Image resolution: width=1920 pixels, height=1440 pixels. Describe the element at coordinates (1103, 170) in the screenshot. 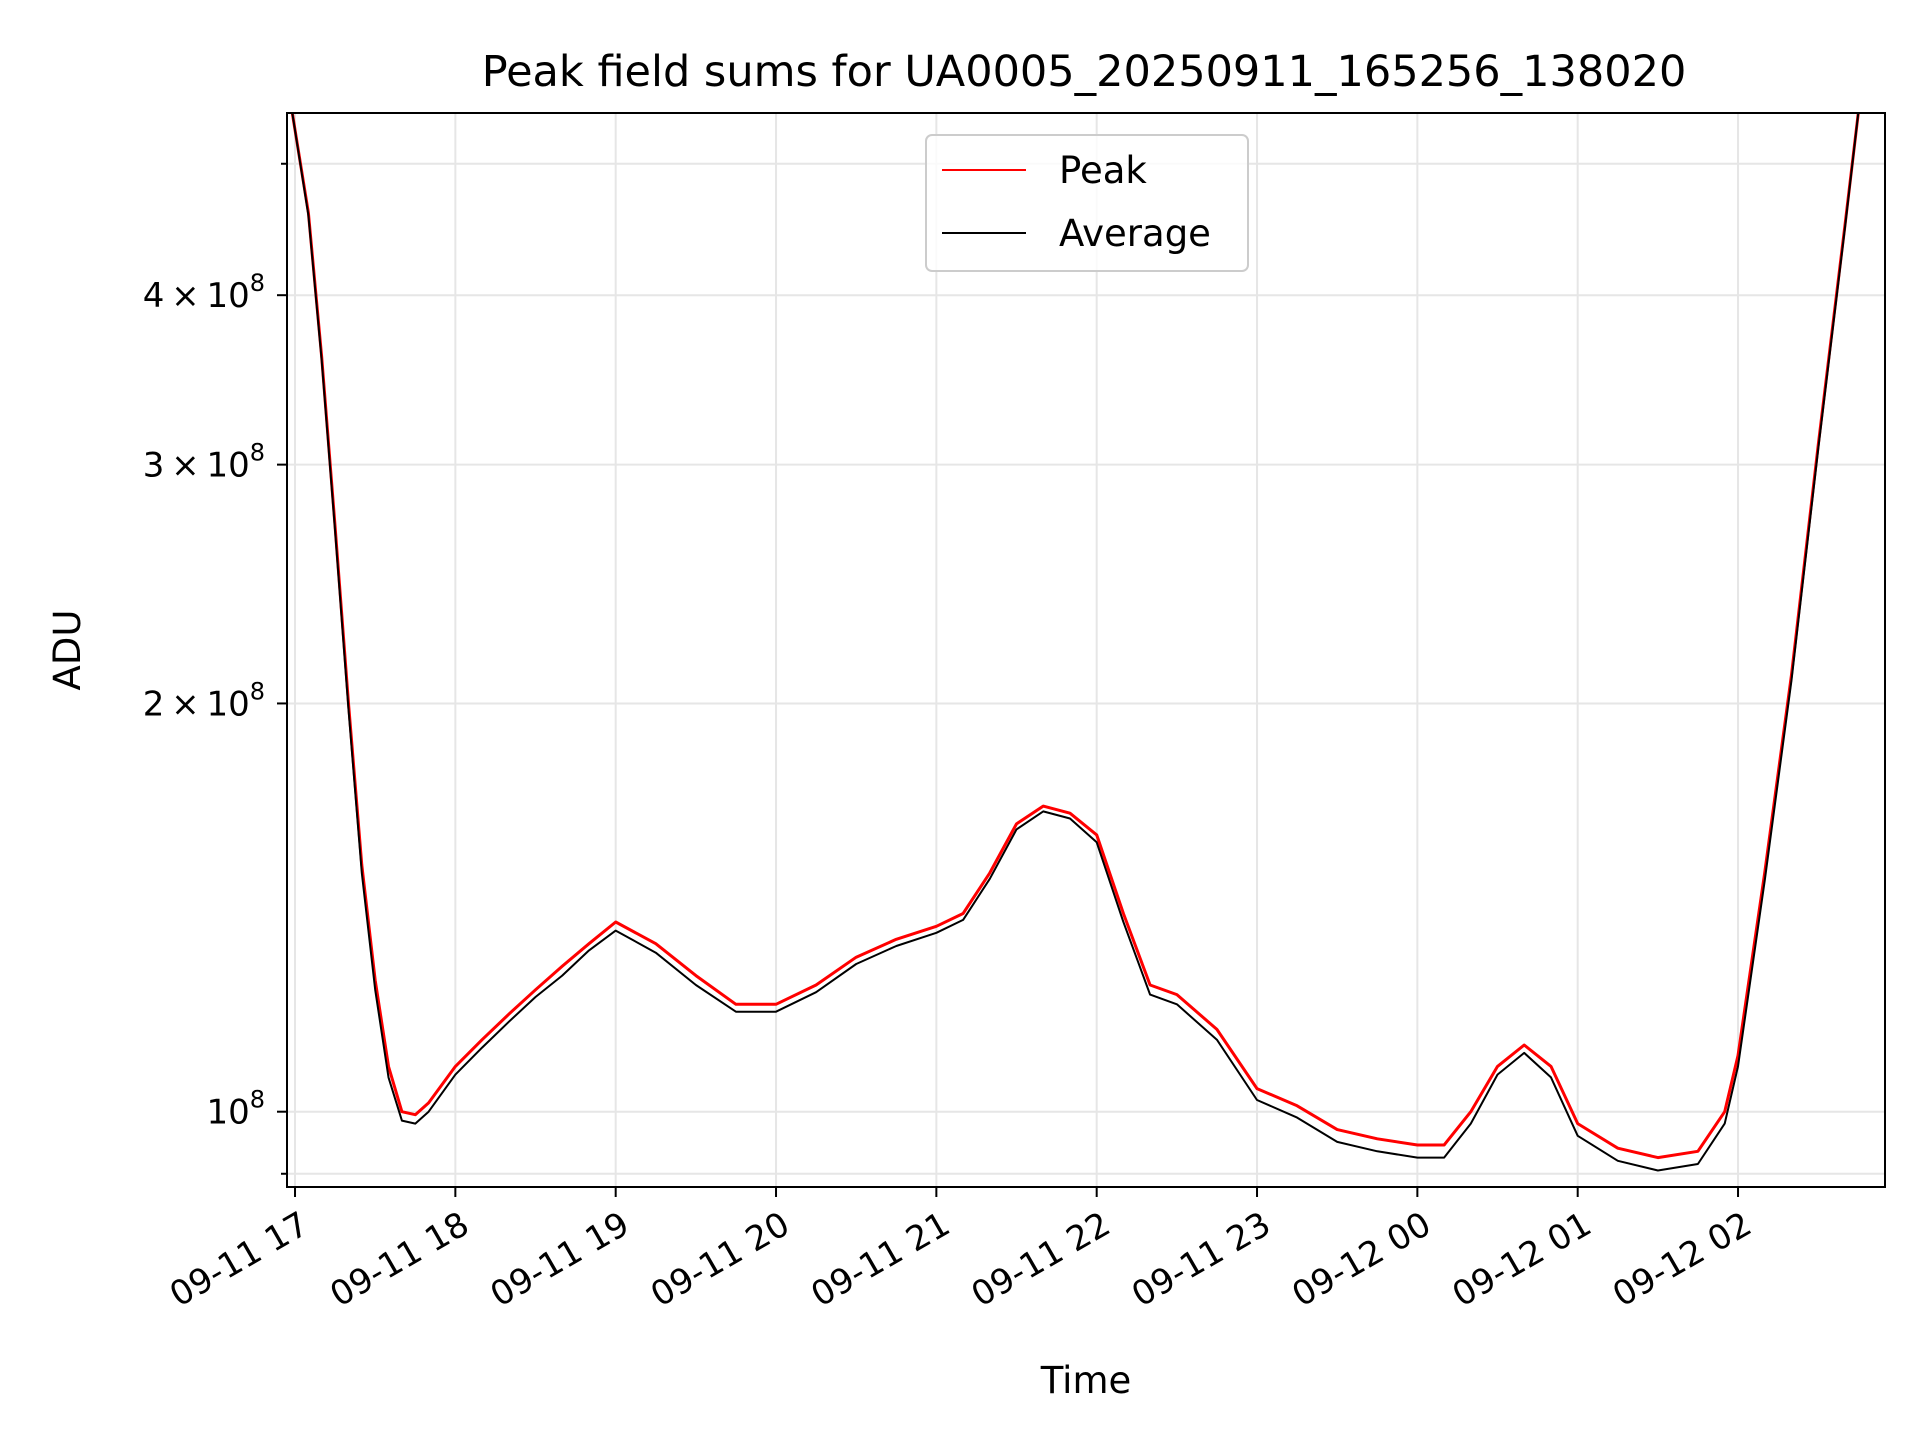

I see `legend-label-peak: Peak` at that location.